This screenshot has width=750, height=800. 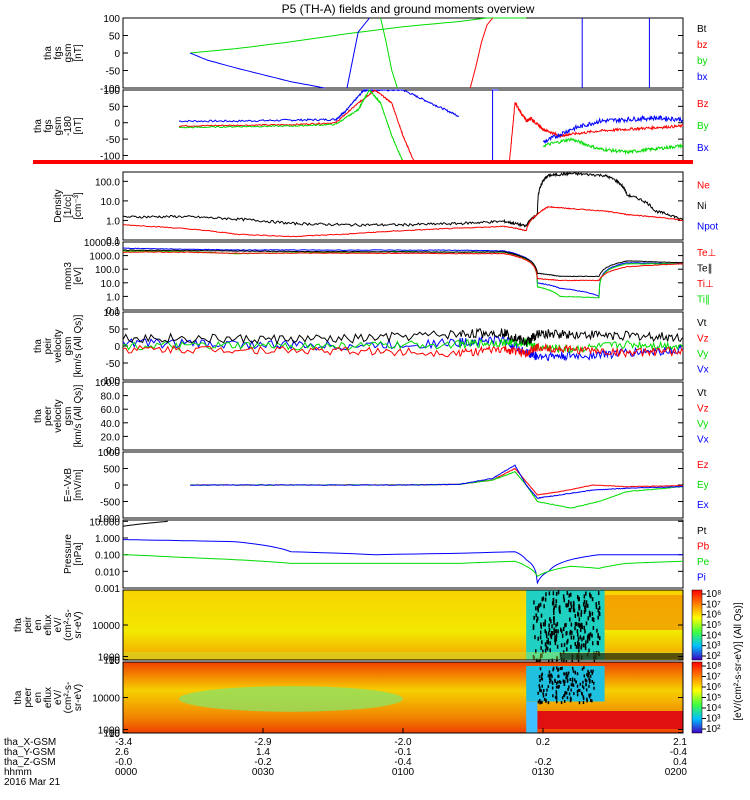 I want to click on y-axis-label-line: (cm²-s-, so click(x=68, y=698).